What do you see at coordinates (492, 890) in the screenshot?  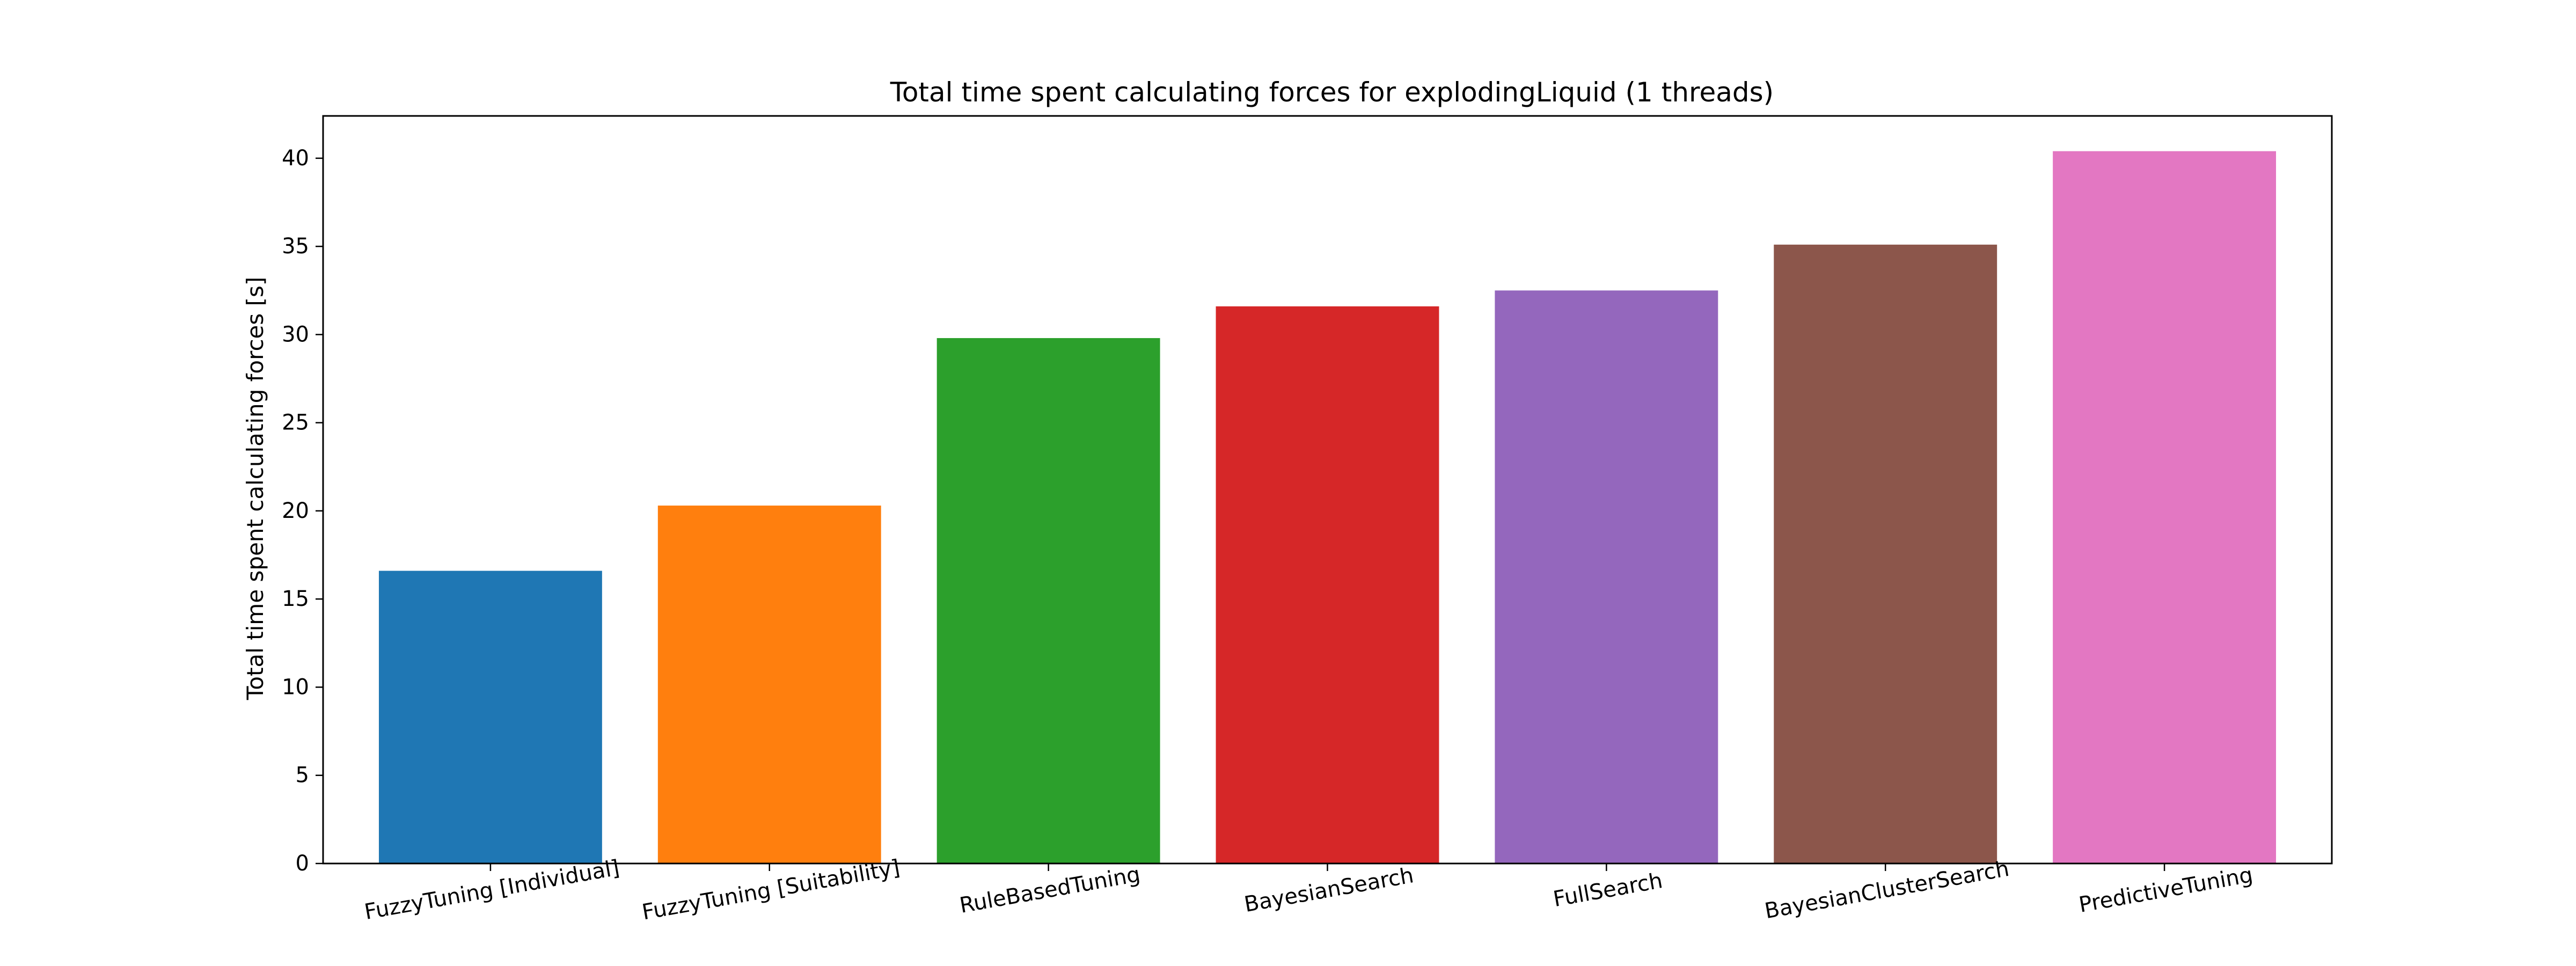 I see `x-tick-label: FuzzyTuning [Individual]` at bounding box center [492, 890].